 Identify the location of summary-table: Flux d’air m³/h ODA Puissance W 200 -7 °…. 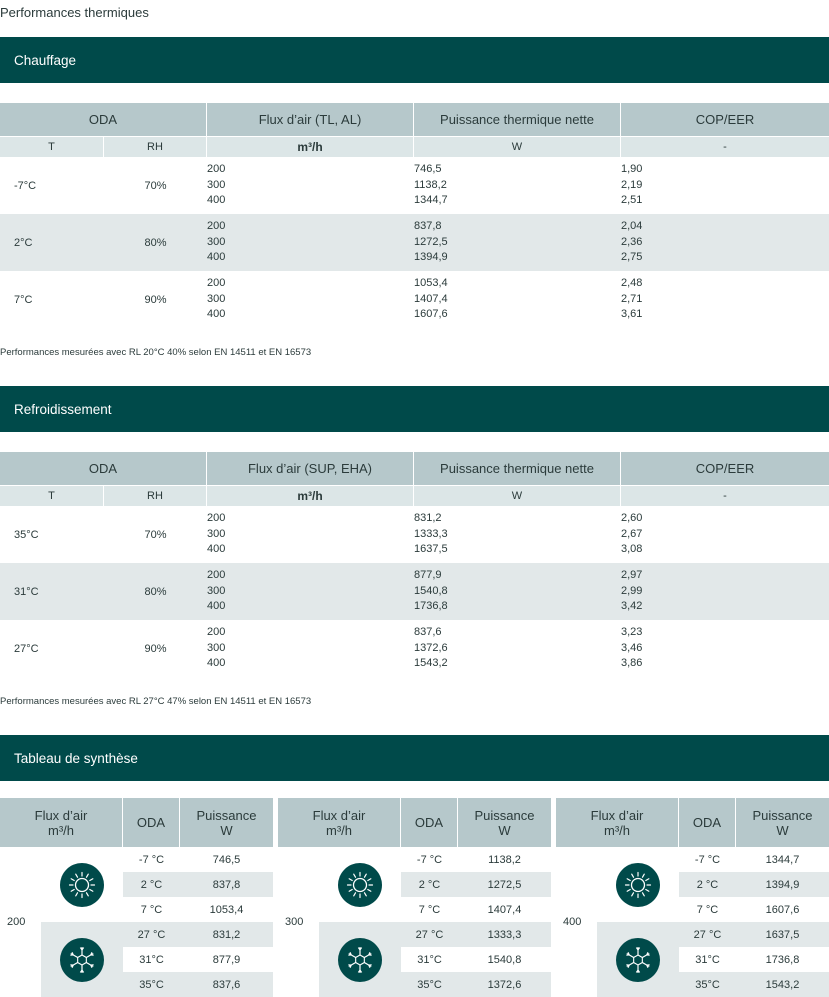
(136, 897).